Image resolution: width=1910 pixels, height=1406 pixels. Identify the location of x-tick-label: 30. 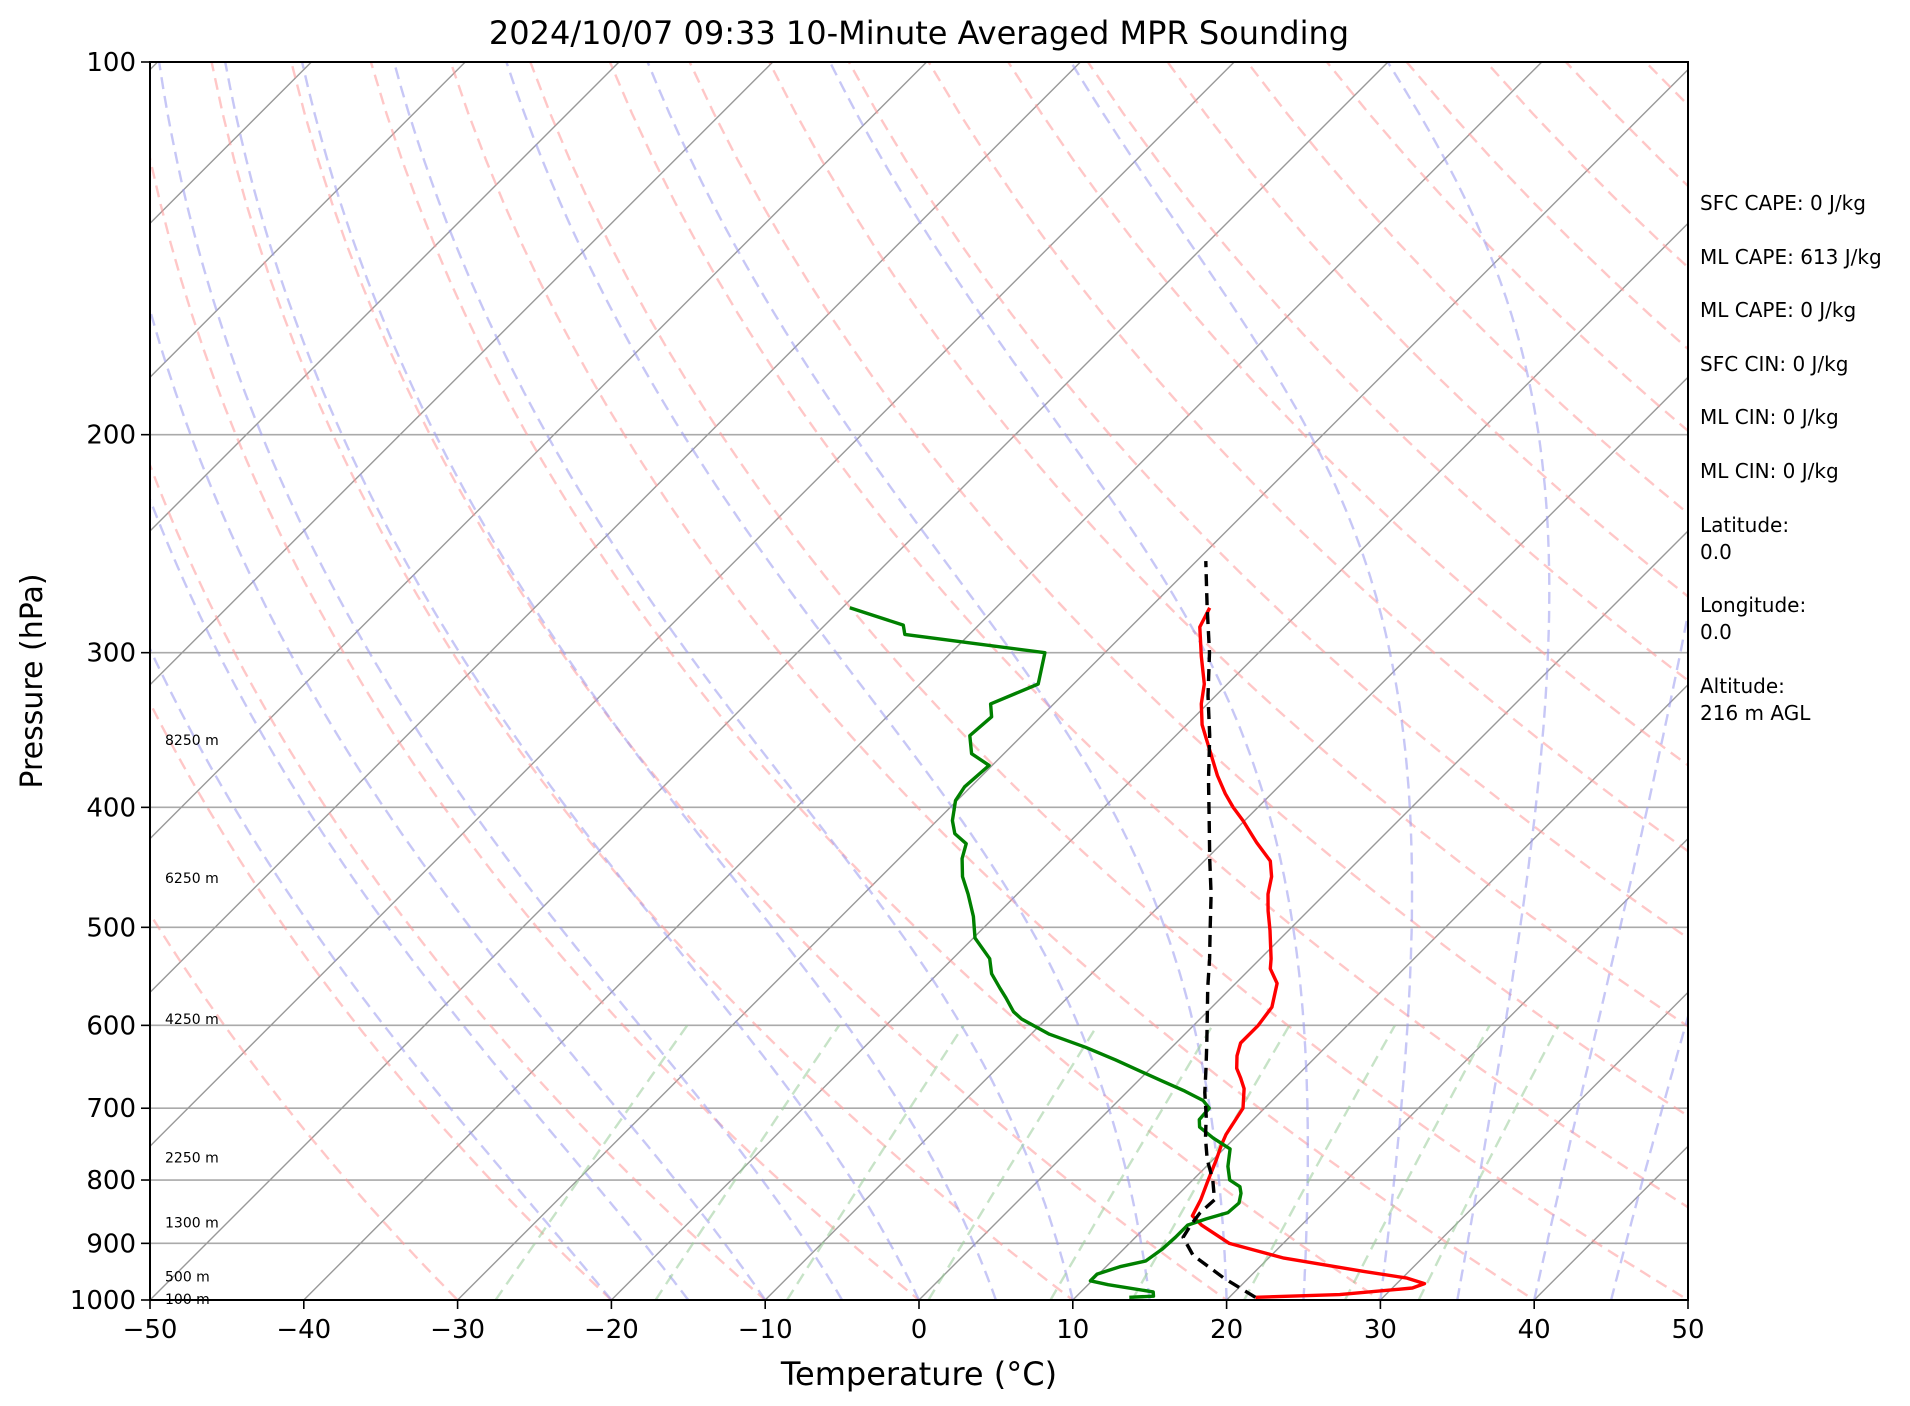
(1380, 1330).